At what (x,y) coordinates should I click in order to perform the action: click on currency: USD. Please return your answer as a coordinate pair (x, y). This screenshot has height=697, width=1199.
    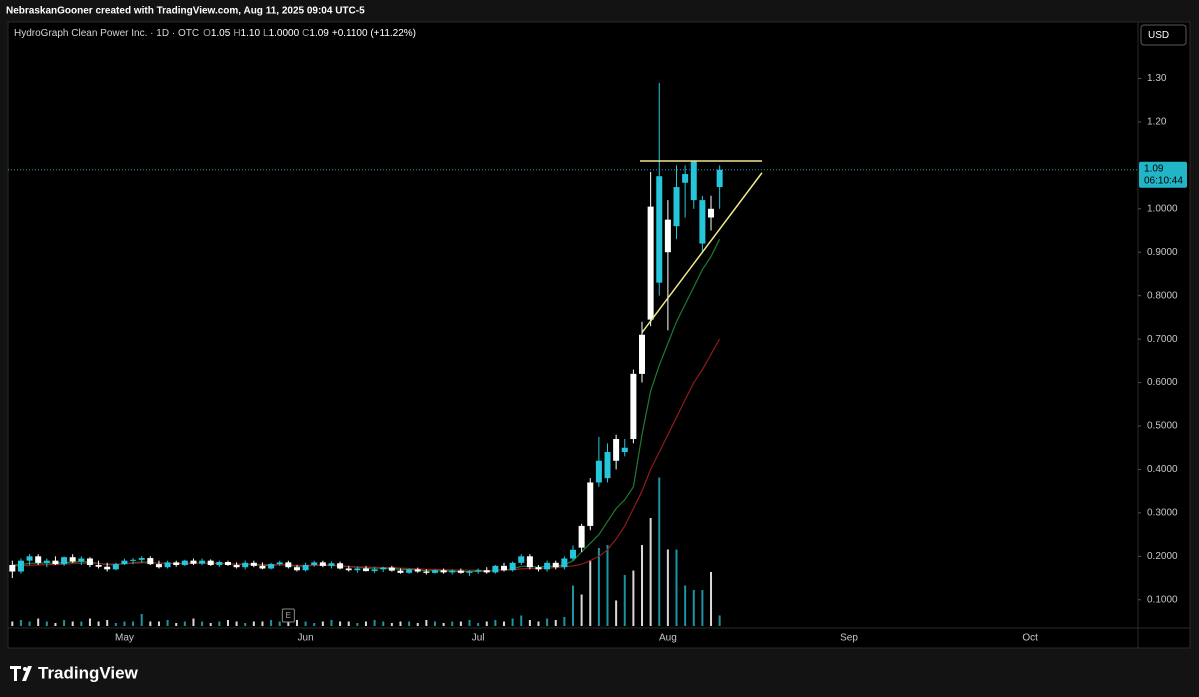
    Looking at the image, I should click on (1158, 35).